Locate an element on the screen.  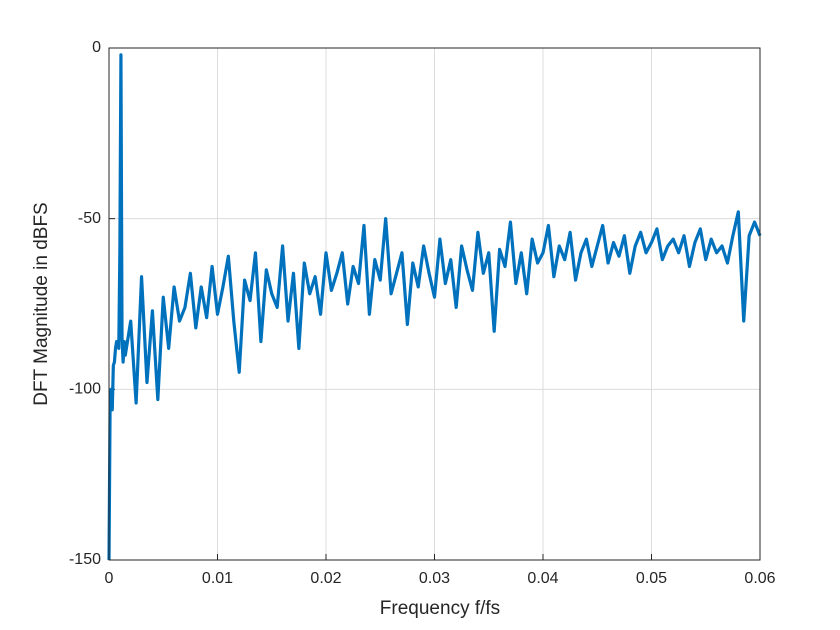
y-tick-label: -150 is located at coordinates (85, 559).